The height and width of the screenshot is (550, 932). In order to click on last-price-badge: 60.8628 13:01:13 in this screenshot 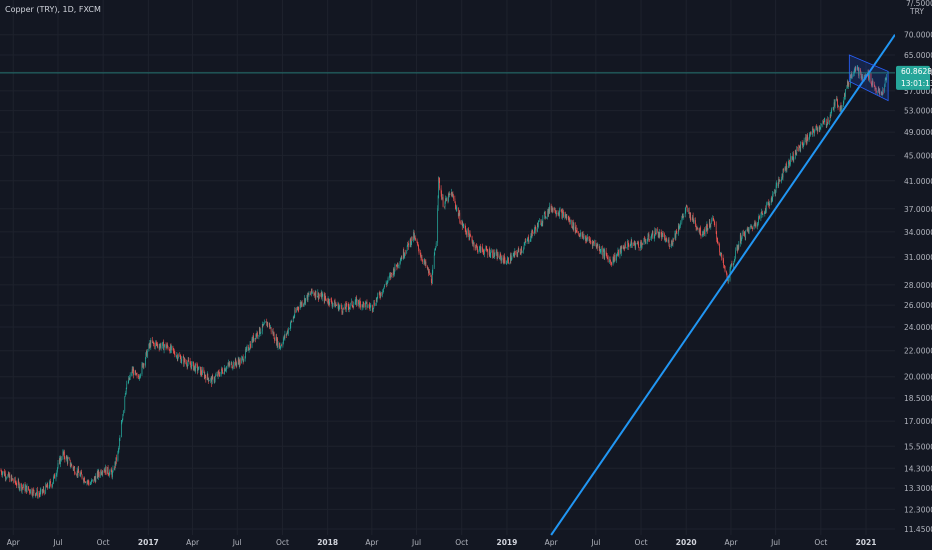, I will do `click(914, 77)`.